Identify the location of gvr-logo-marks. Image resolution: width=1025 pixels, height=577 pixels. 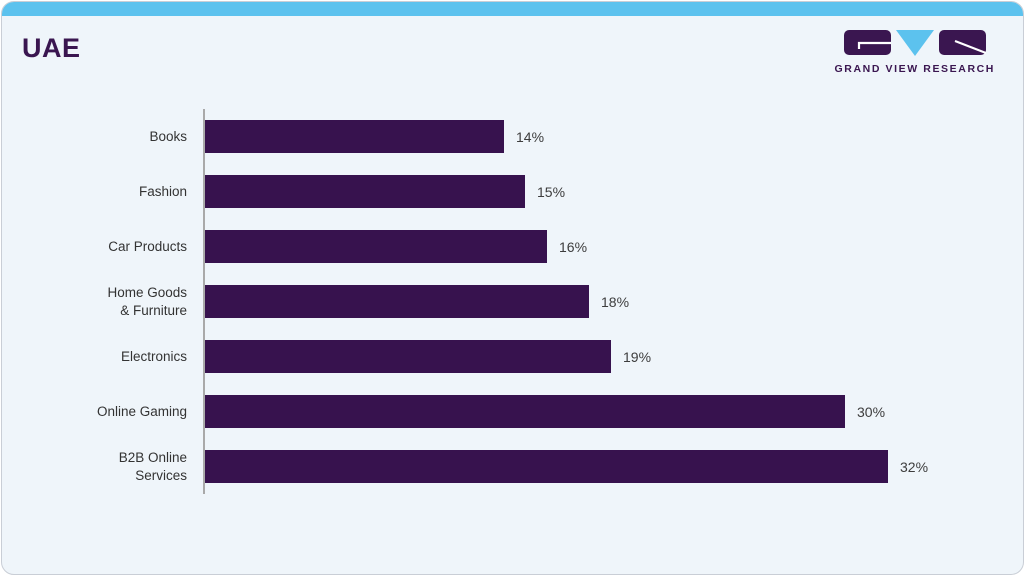
(914, 43).